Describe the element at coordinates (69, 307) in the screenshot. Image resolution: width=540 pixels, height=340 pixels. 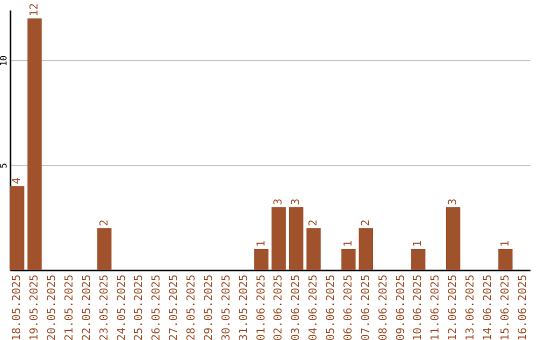
I see `x-tick-label: 21.05.2025` at that location.